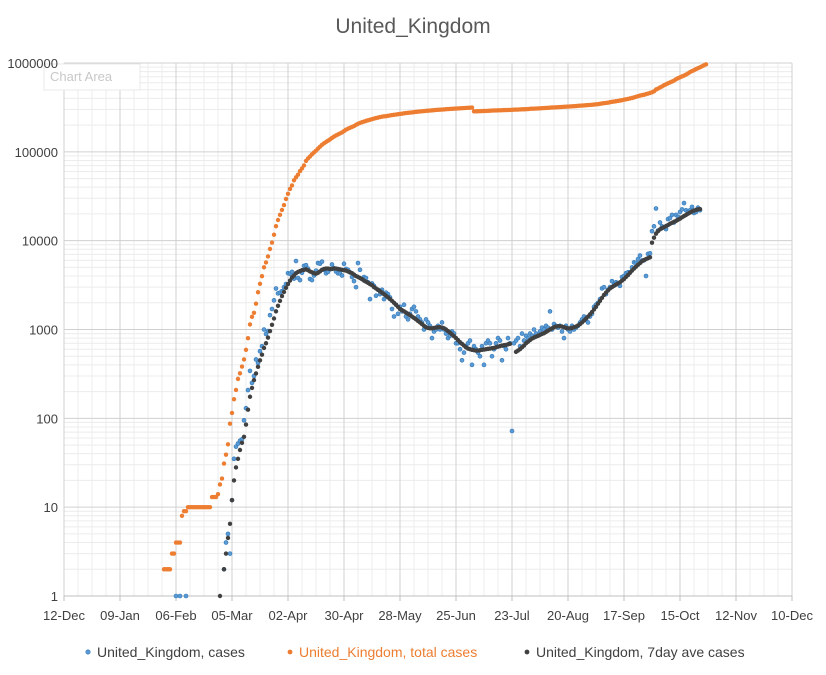  I want to click on legend-marker-avg, so click(527, 652).